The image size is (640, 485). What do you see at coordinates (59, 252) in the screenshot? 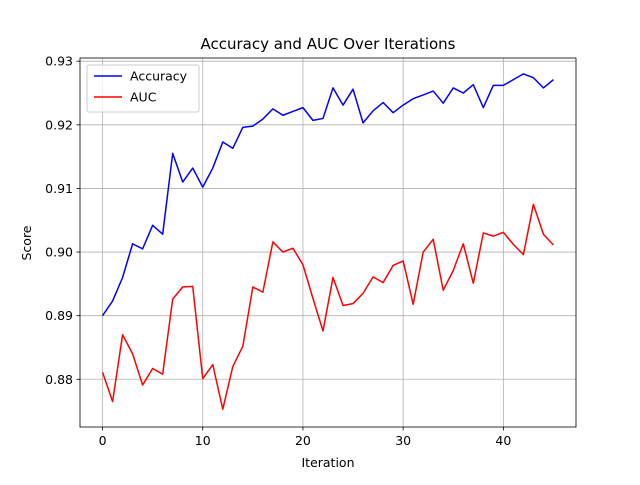
I see `y-tick-label: 0.90` at bounding box center [59, 252].